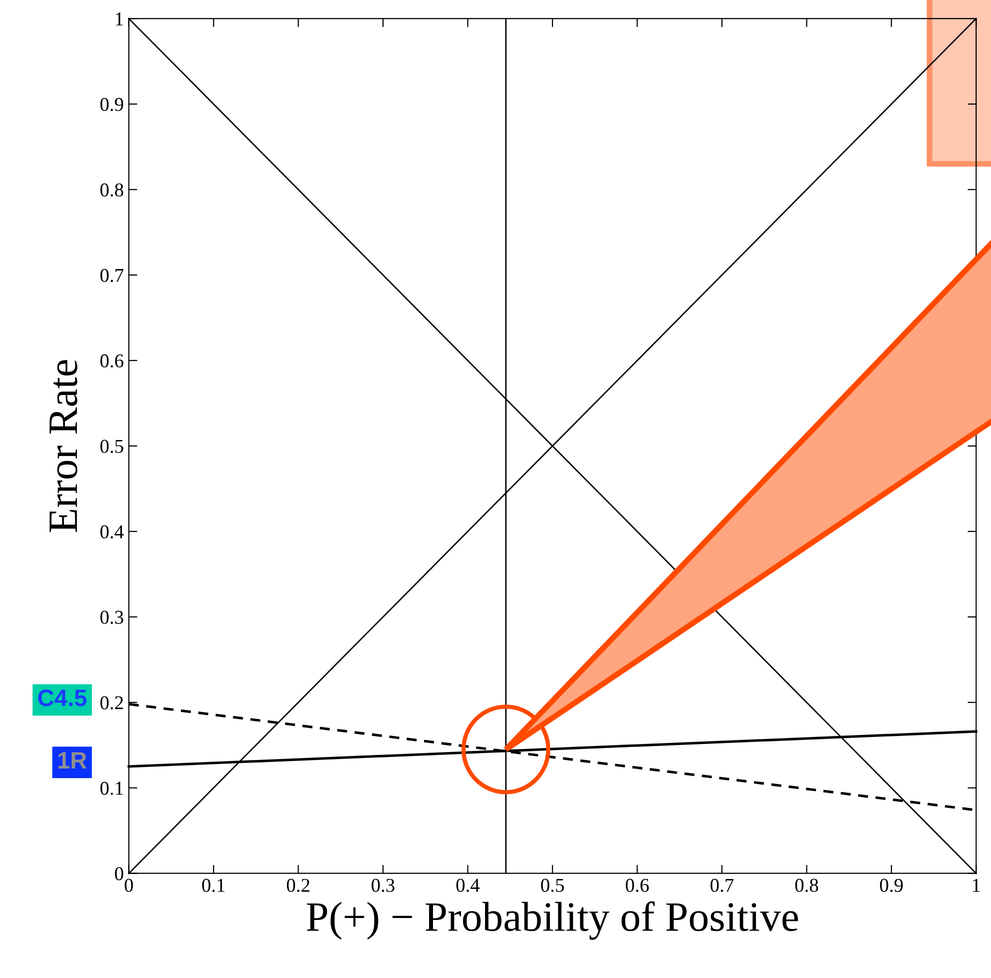 This screenshot has width=991, height=978. Describe the element at coordinates (722, 885) in the screenshot. I see `x-tick-label: 0.7` at that location.